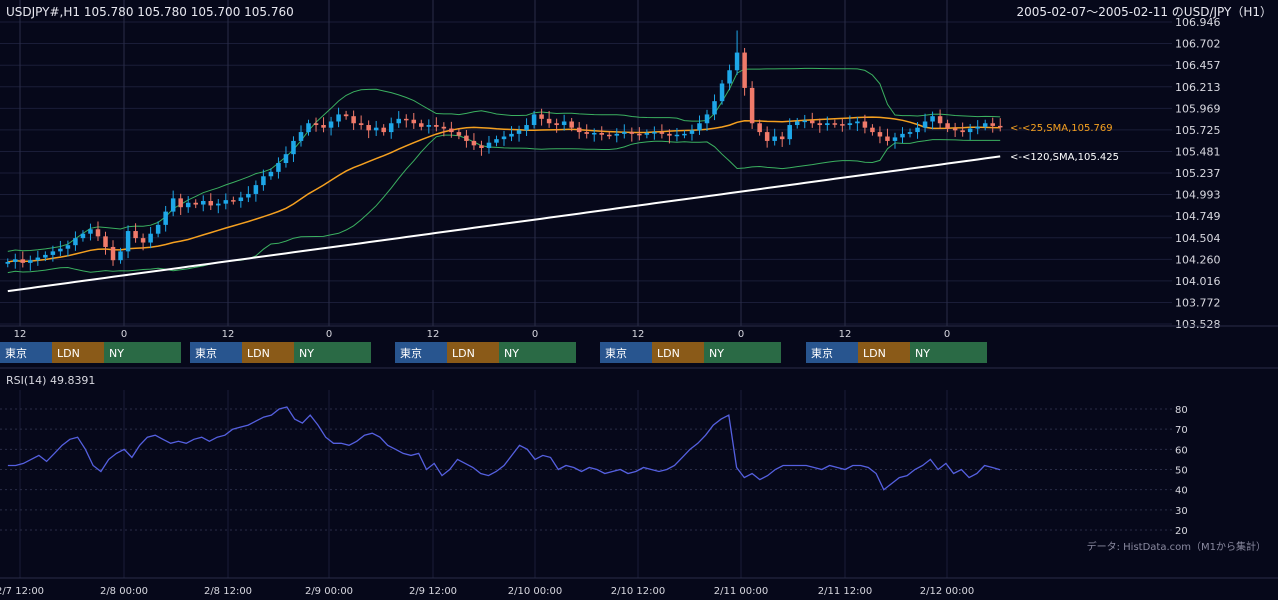 The image size is (1278, 600). I want to click on date-tick-label: 2/11 12:00, so click(845, 591).